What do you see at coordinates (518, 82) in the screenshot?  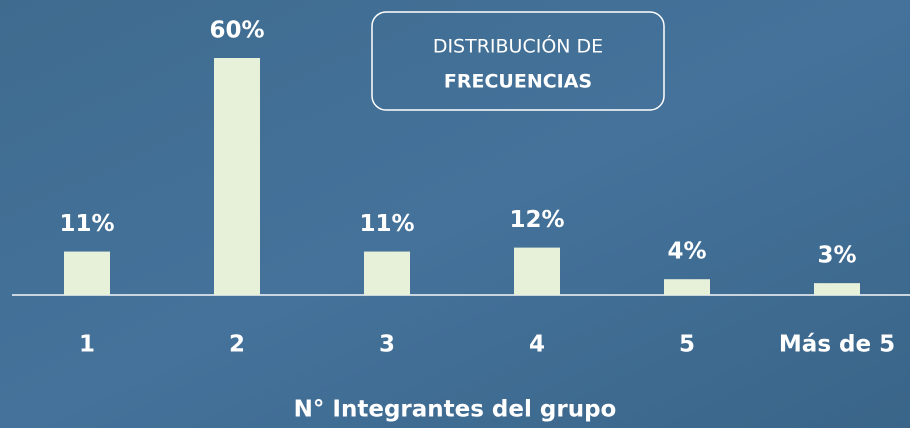 I see `chart-title: FRECUENCIAS` at bounding box center [518, 82].